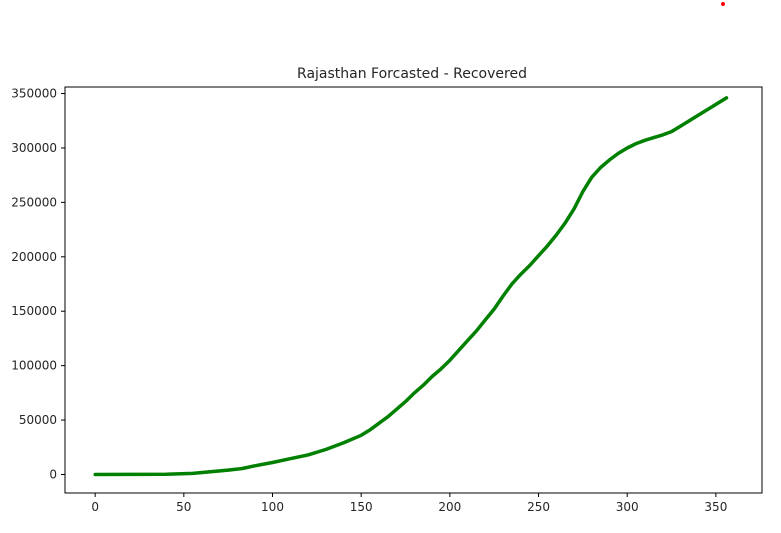 This screenshot has height=533, width=781. Describe the element at coordinates (183, 507) in the screenshot. I see `x-tick-label: 50` at that location.